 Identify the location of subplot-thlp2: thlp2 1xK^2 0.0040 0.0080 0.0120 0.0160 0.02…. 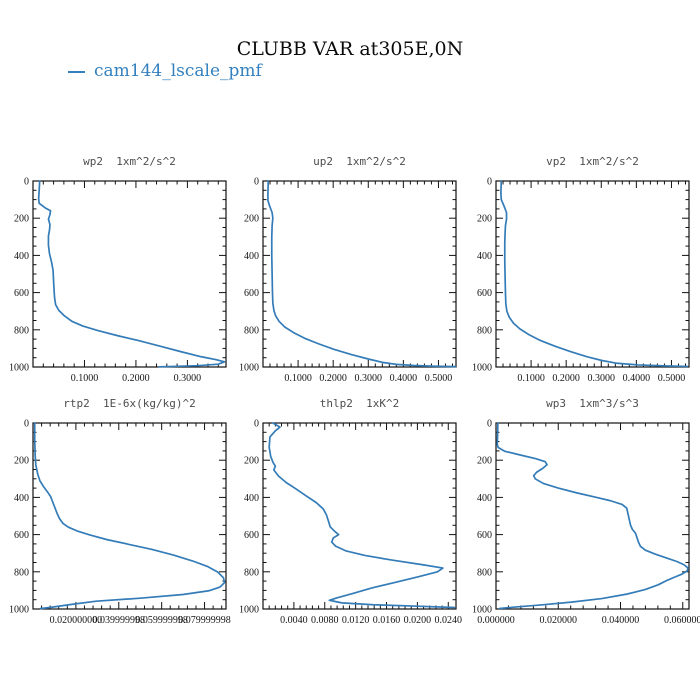
(350, 512).